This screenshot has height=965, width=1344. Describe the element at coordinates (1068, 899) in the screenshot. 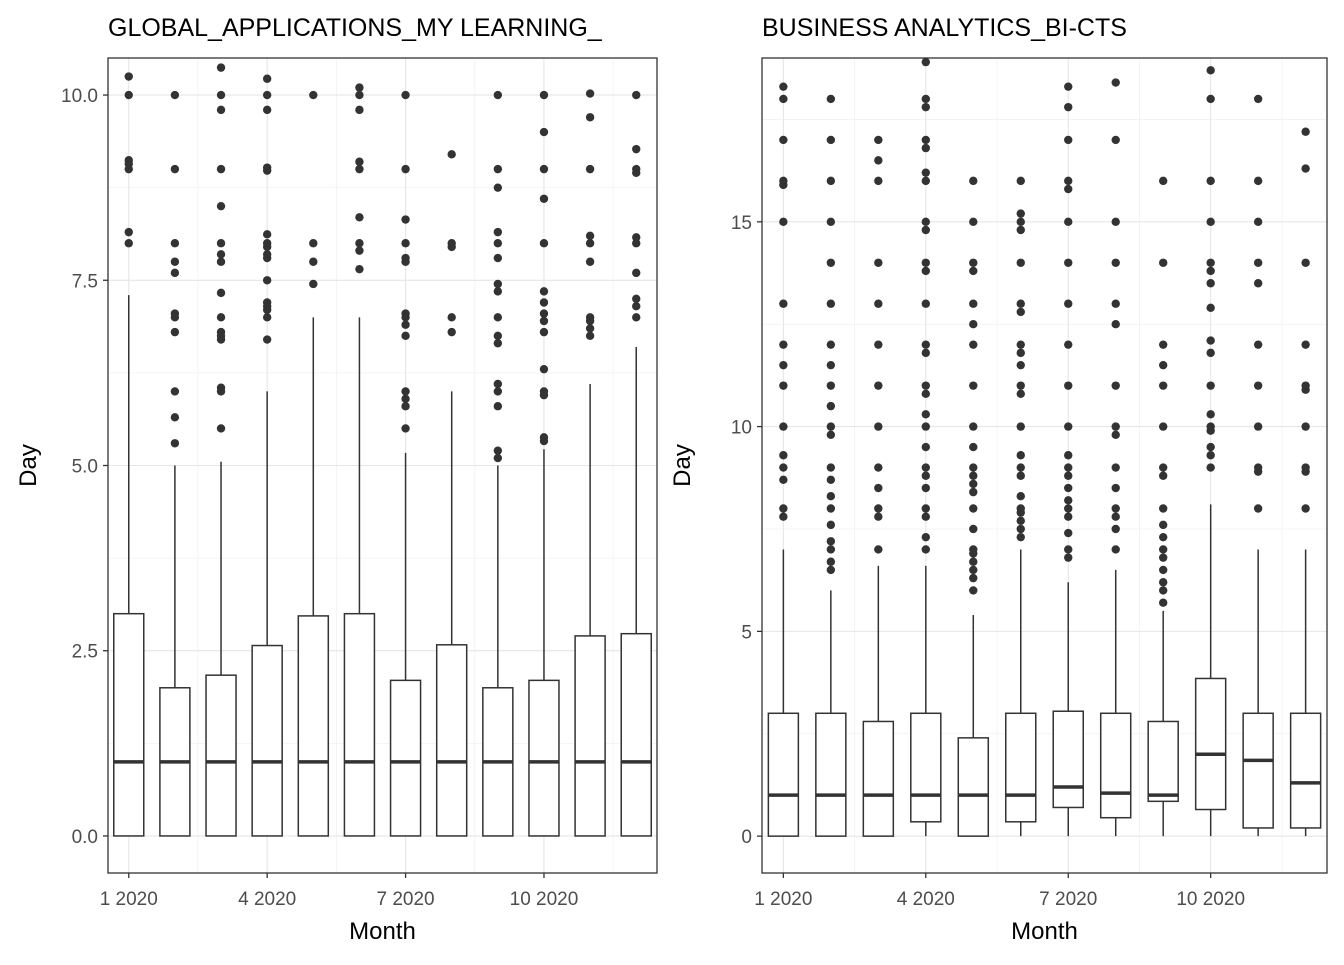

I see `x-tick-label: 7 2020` at that location.